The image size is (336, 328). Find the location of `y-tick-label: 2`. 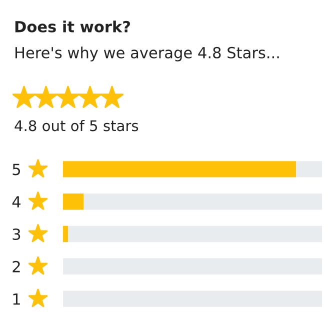

y-tick-label: 2 is located at coordinates (16, 266).